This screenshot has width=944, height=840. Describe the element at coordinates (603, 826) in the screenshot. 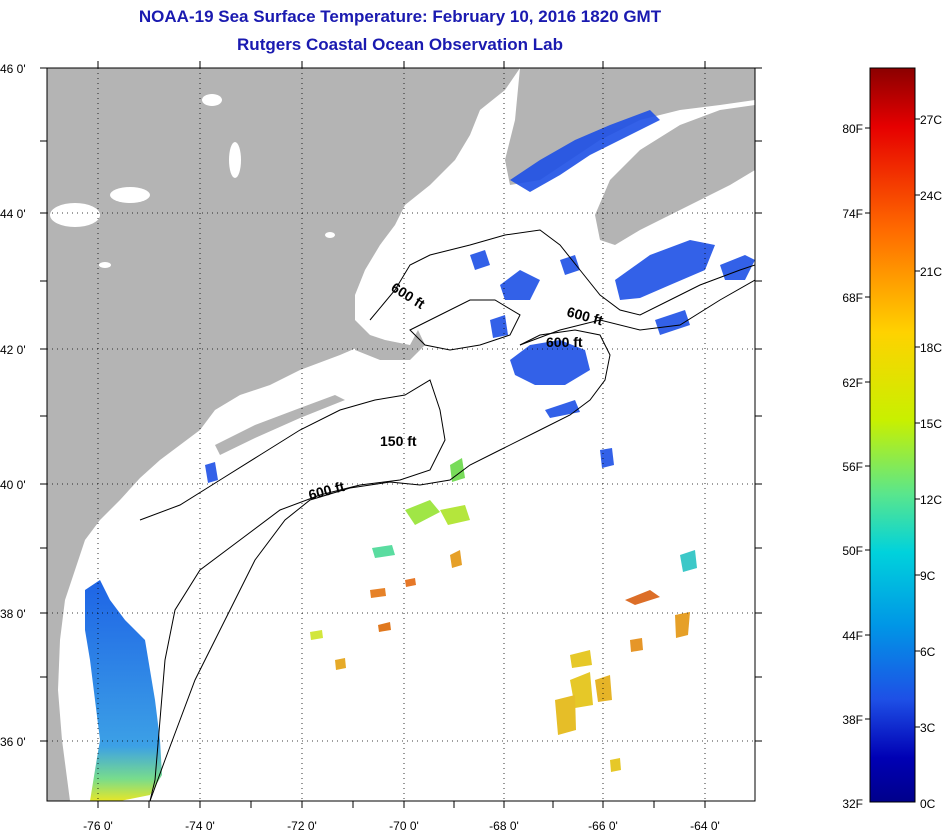

I see `lon-label-66: -66 0'` at that location.